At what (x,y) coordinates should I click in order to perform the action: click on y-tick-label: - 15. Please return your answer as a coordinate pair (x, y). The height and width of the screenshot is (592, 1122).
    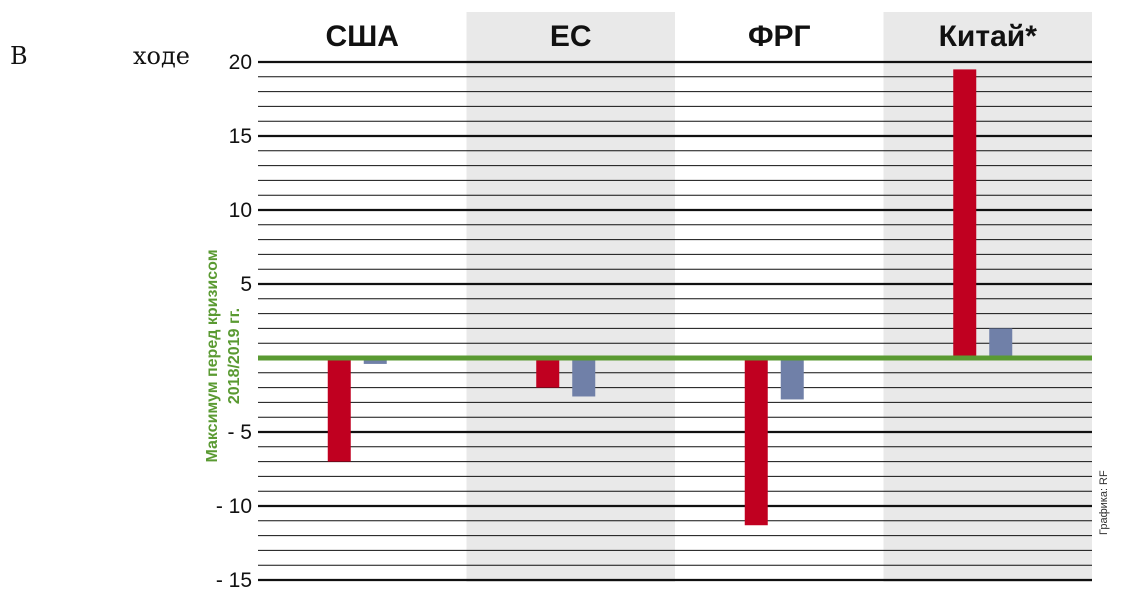
    Looking at the image, I should click on (234, 580).